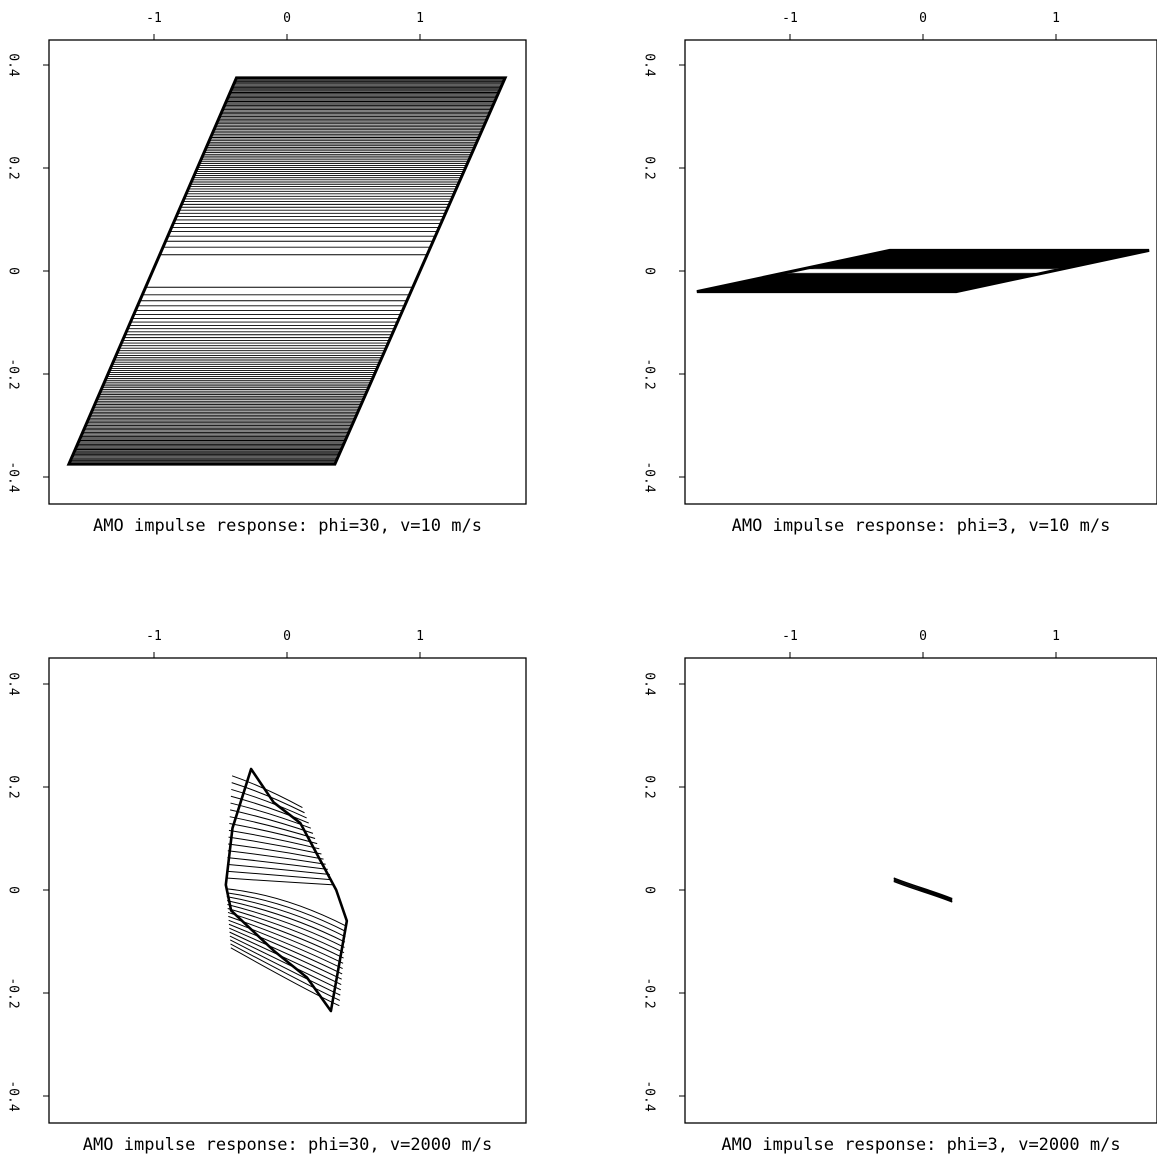  Describe the element at coordinates (920, 1145) in the screenshot. I see `panel-title: AMO impulse response: phi=3, v=2000 m/s` at that location.